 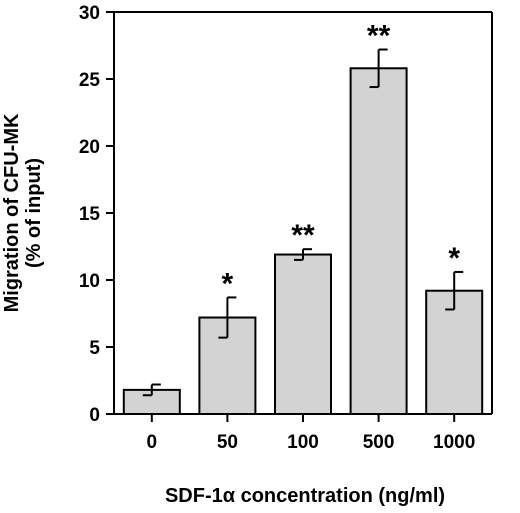 I want to click on y-tick-label: 10, so click(x=89, y=281).